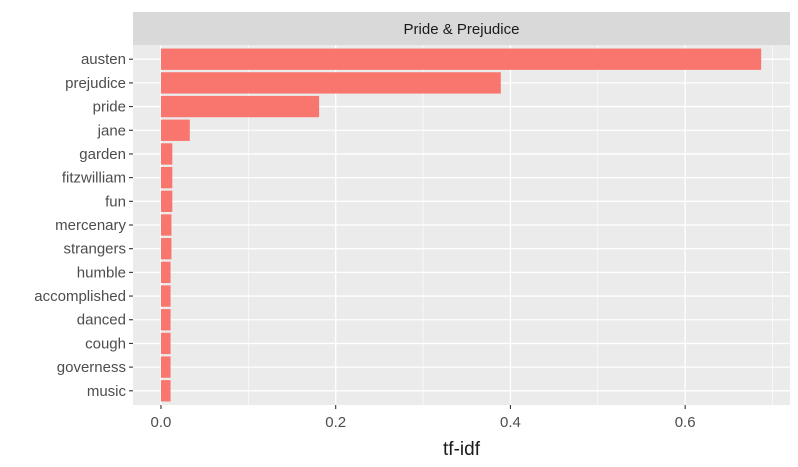 This screenshot has width=798, height=467. Describe the element at coordinates (166, 154) in the screenshot. I see `bar-garden` at that location.